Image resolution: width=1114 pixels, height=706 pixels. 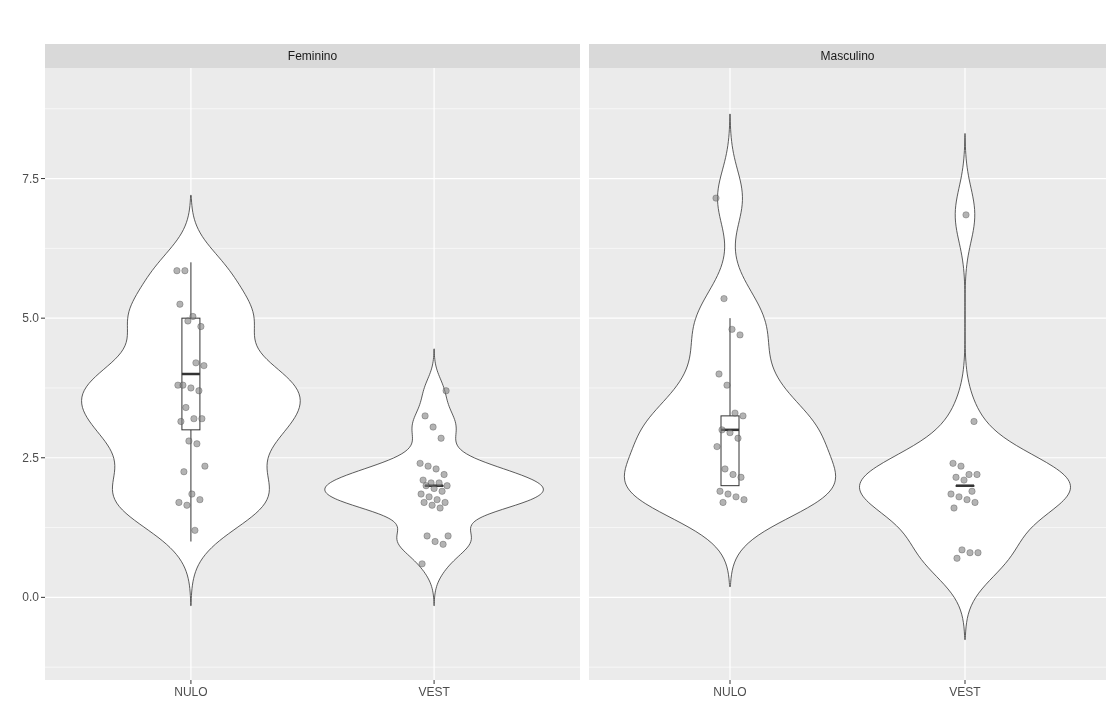 I want to click on y-tick-label: 5.0, so click(x=31, y=318).